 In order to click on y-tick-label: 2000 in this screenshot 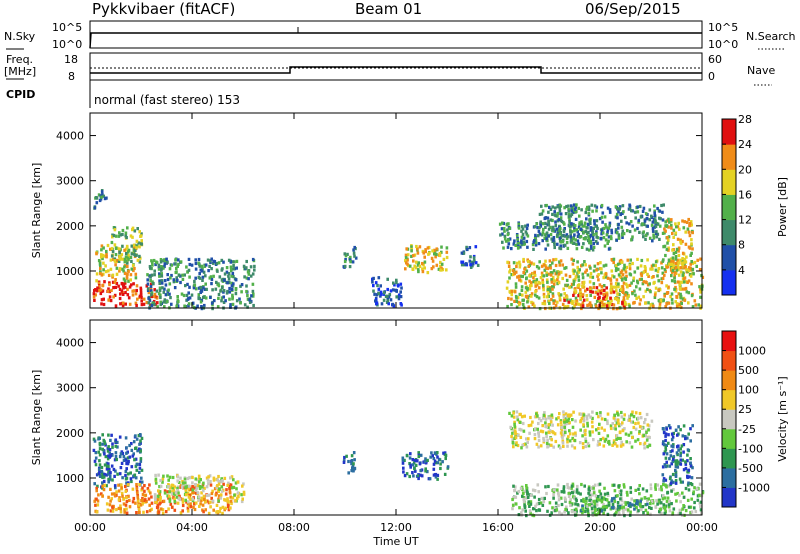, I will do `click(70, 433)`.